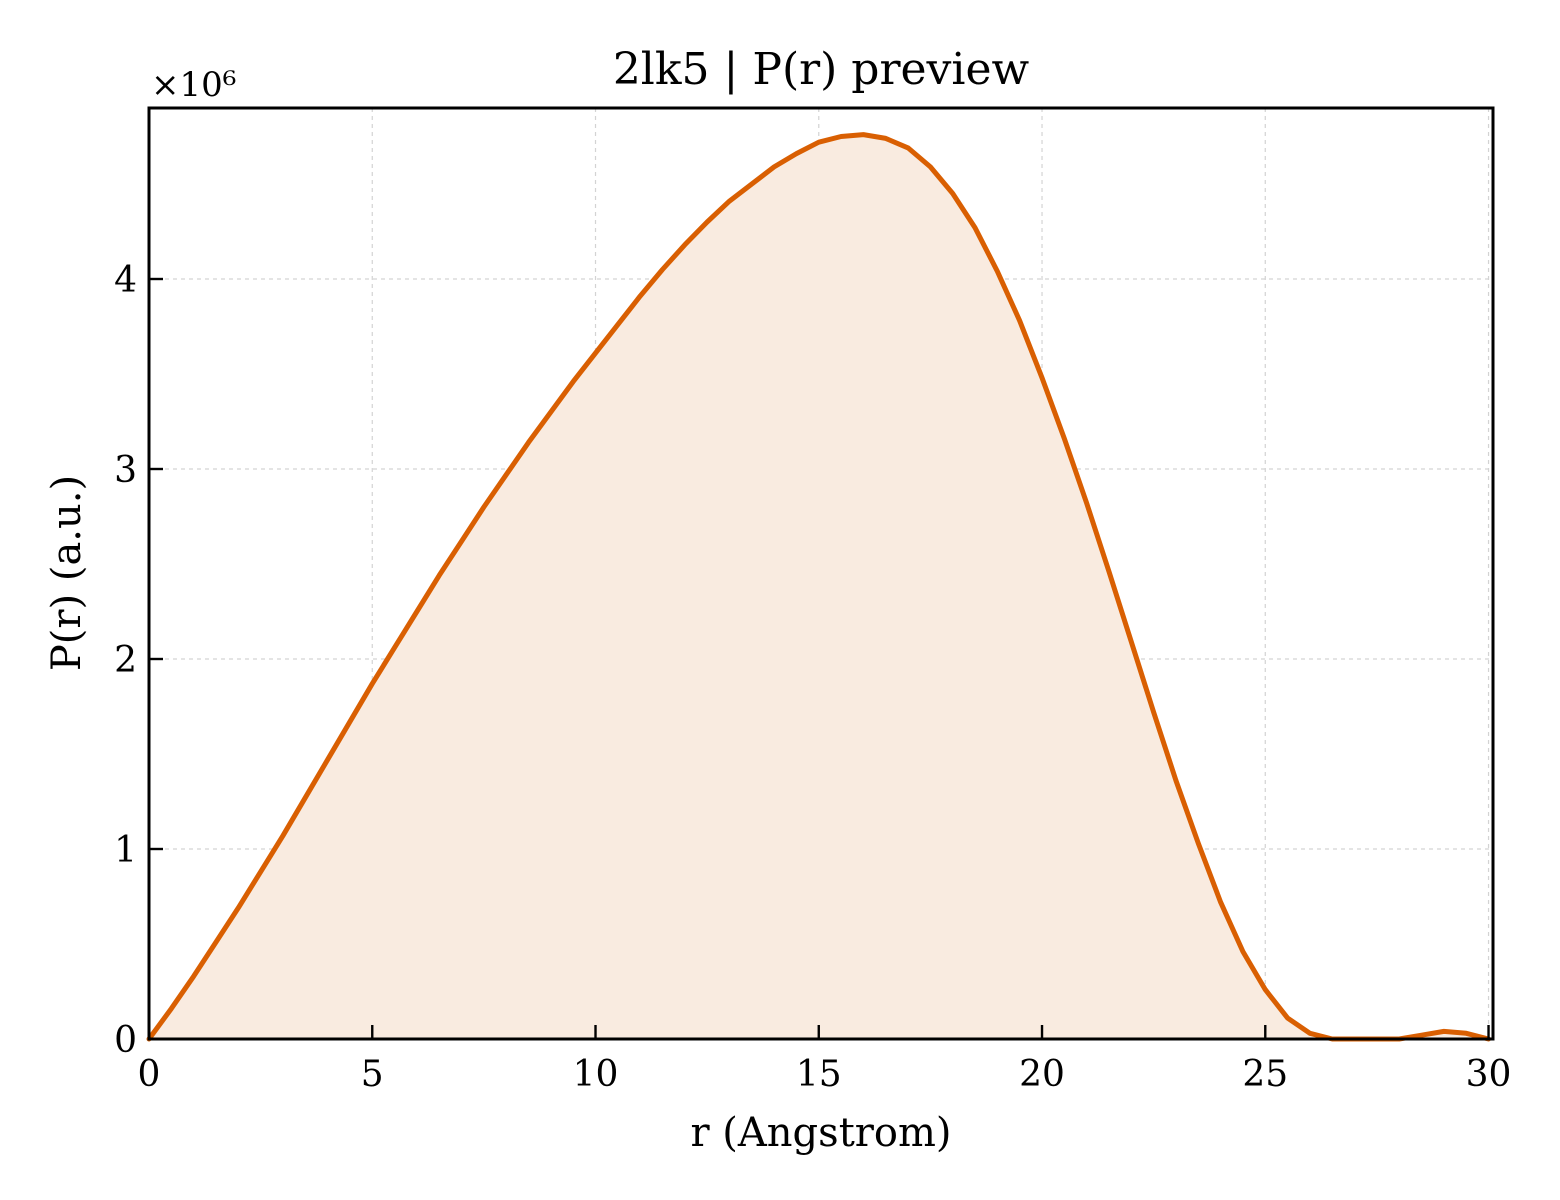 Image resolution: width=1560 pixels, height=1200 pixels. What do you see at coordinates (596, 1074) in the screenshot?
I see `x-tick-label: 10` at bounding box center [596, 1074].